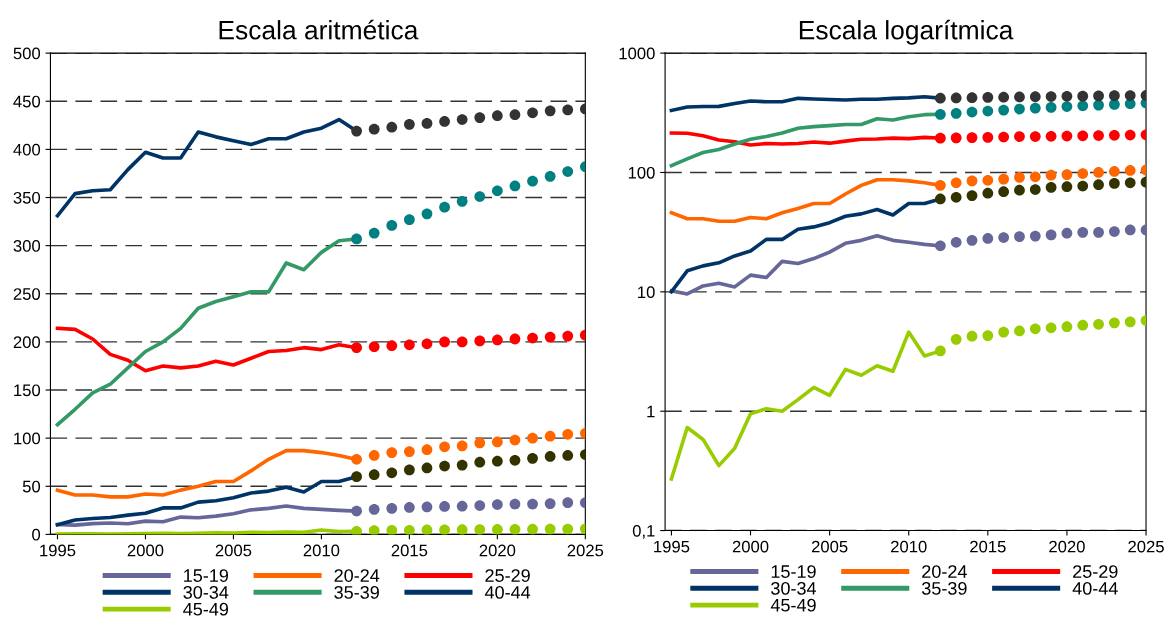 The height and width of the screenshot is (640, 1173). Describe the element at coordinates (497, 550) in the screenshot. I see `x-tick-label: 2020` at that location.